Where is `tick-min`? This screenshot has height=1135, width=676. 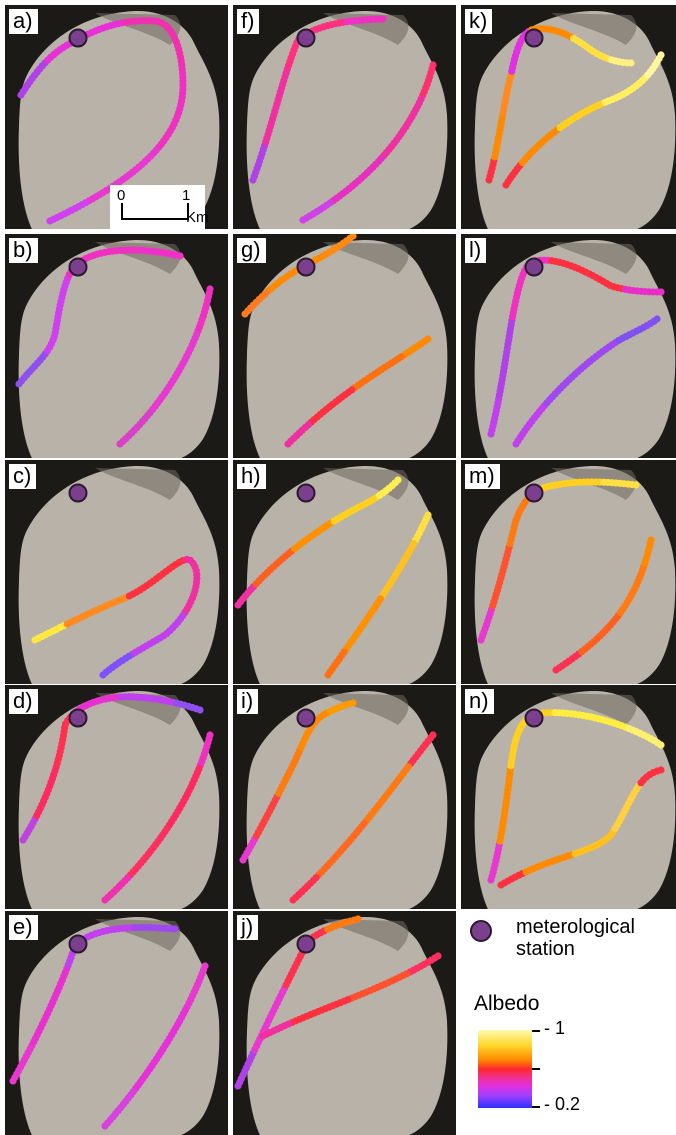 tick-min is located at coordinates (536, 1107).